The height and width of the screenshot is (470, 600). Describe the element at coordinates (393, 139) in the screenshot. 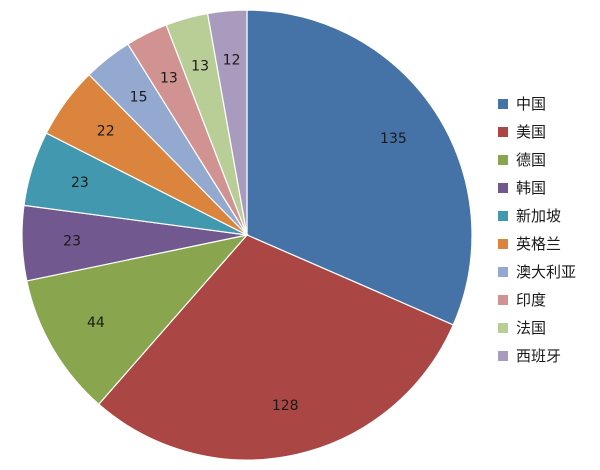

I see `slice-value-label-0: 135` at that location.